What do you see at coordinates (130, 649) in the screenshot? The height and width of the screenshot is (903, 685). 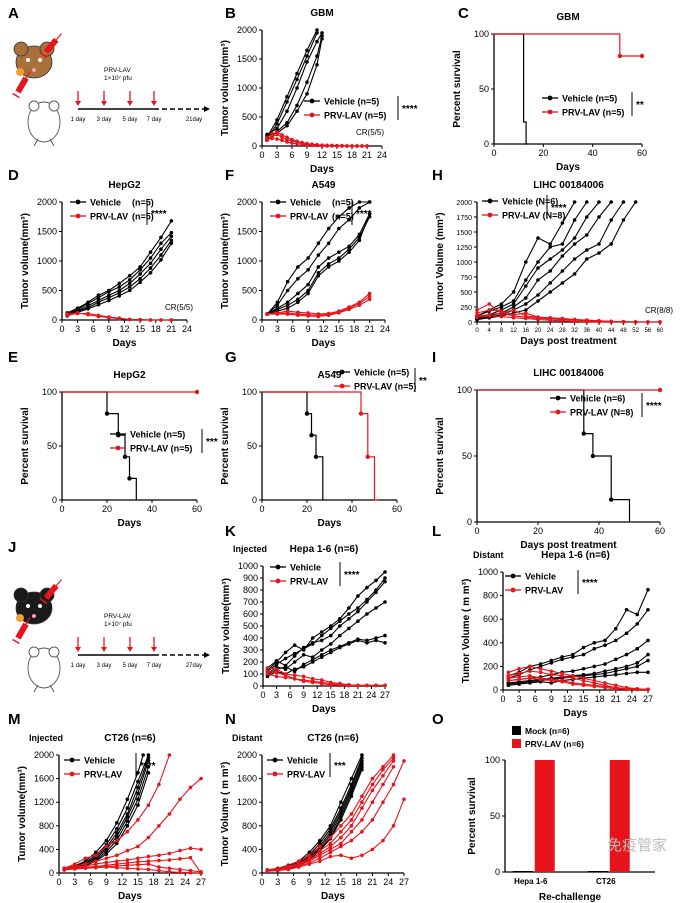 I see `injection-arrowhead` at bounding box center [130, 649].